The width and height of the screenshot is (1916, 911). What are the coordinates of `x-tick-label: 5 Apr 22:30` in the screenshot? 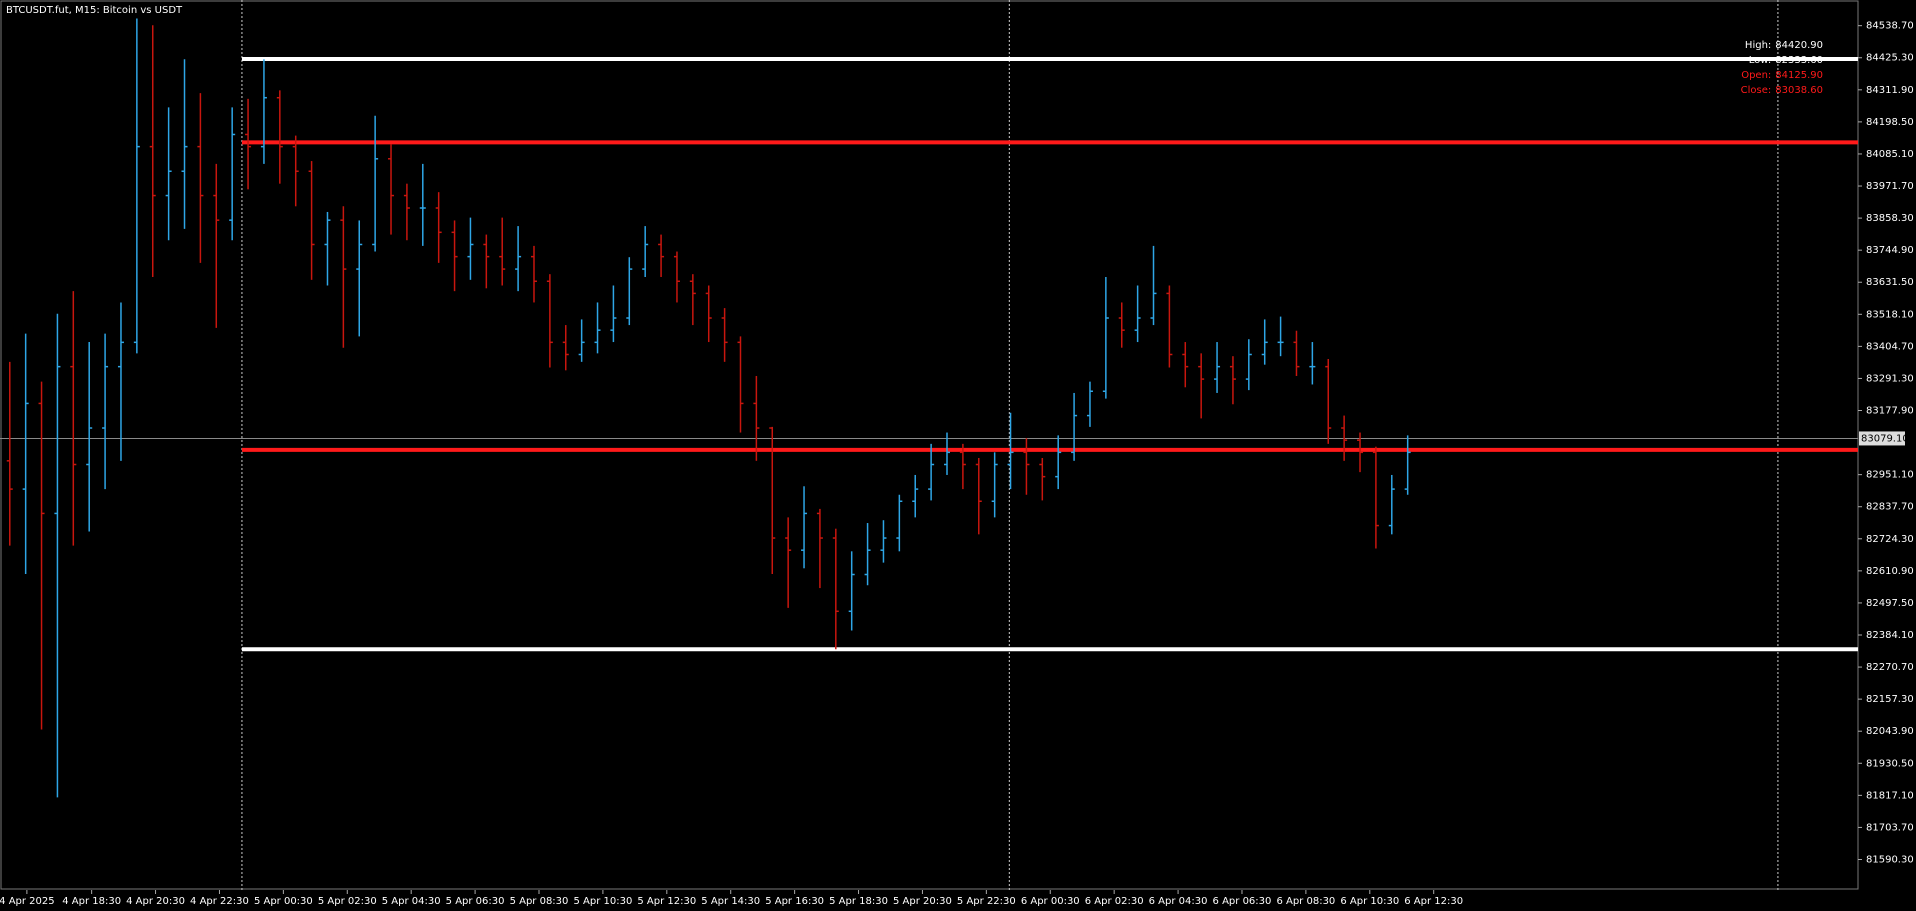 It's located at (986, 901).